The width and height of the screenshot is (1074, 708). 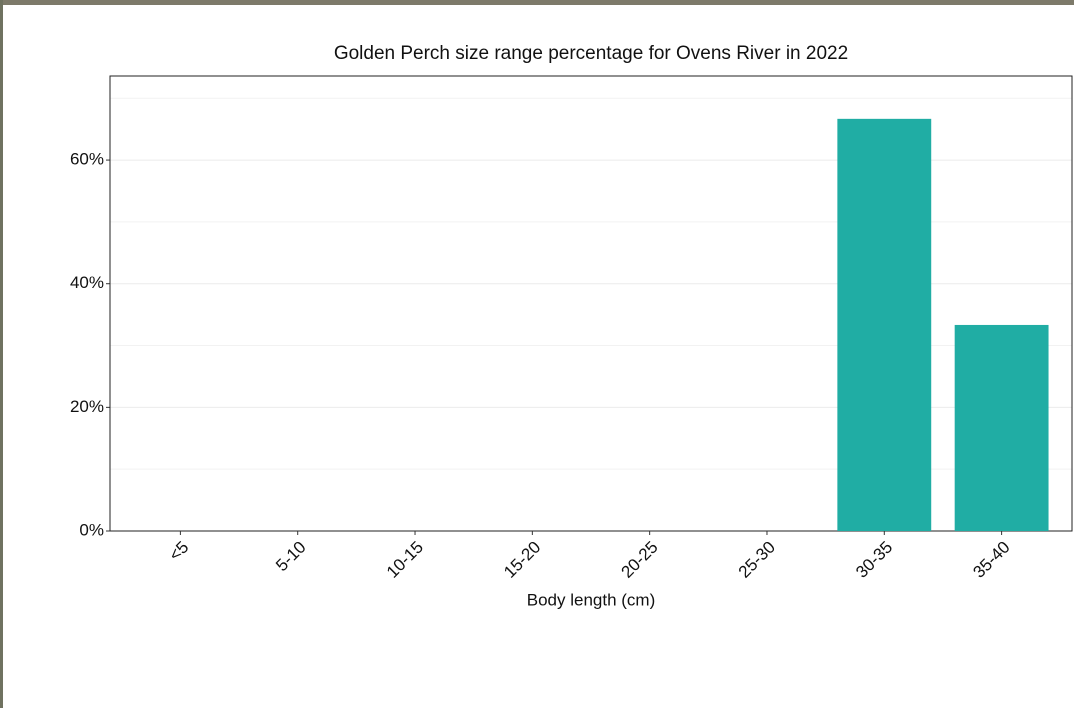 What do you see at coordinates (991, 560) in the screenshot?
I see `x-tick-label: 35-40` at bounding box center [991, 560].